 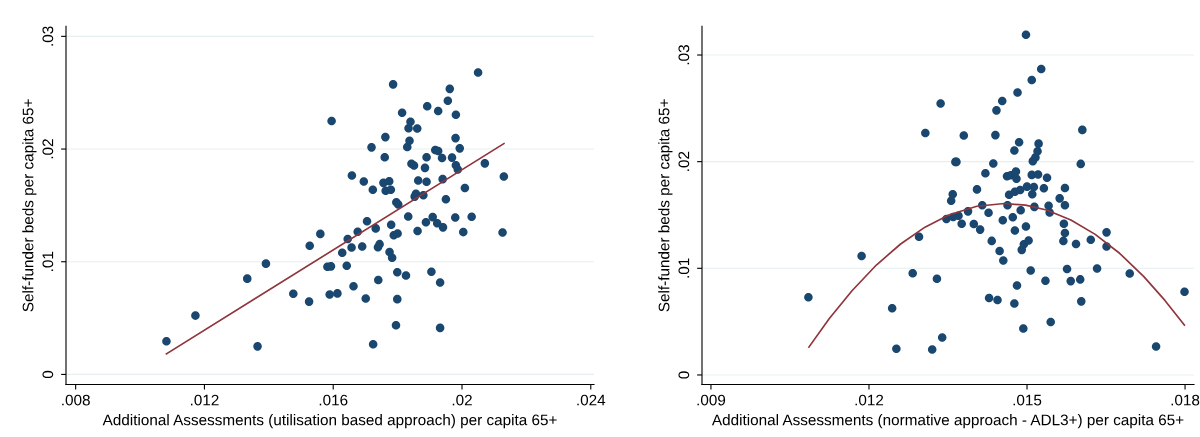 What do you see at coordinates (1027, 400) in the screenshot?
I see `x-tick-label: .015` at bounding box center [1027, 400].